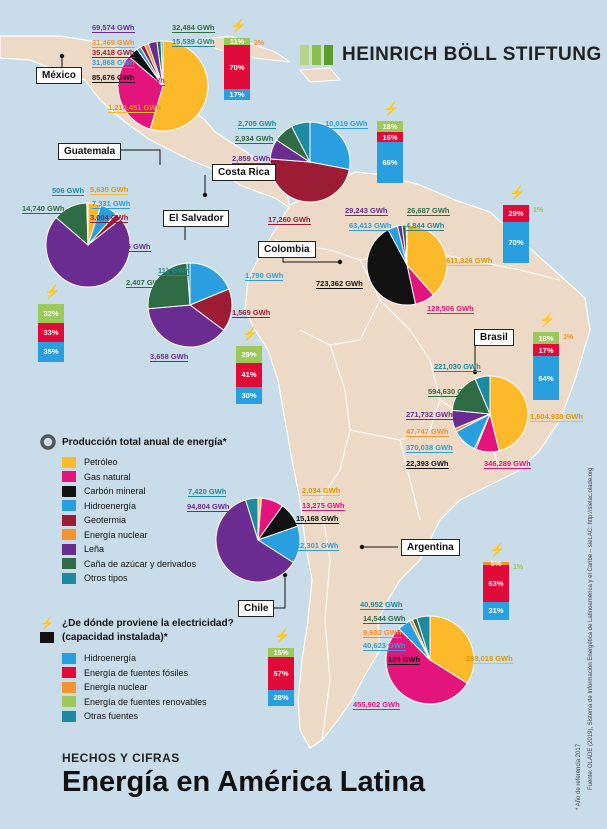 The height and width of the screenshot is (829, 607). I want to click on electricity-outside-argentina-0: 1%, so click(518, 567).